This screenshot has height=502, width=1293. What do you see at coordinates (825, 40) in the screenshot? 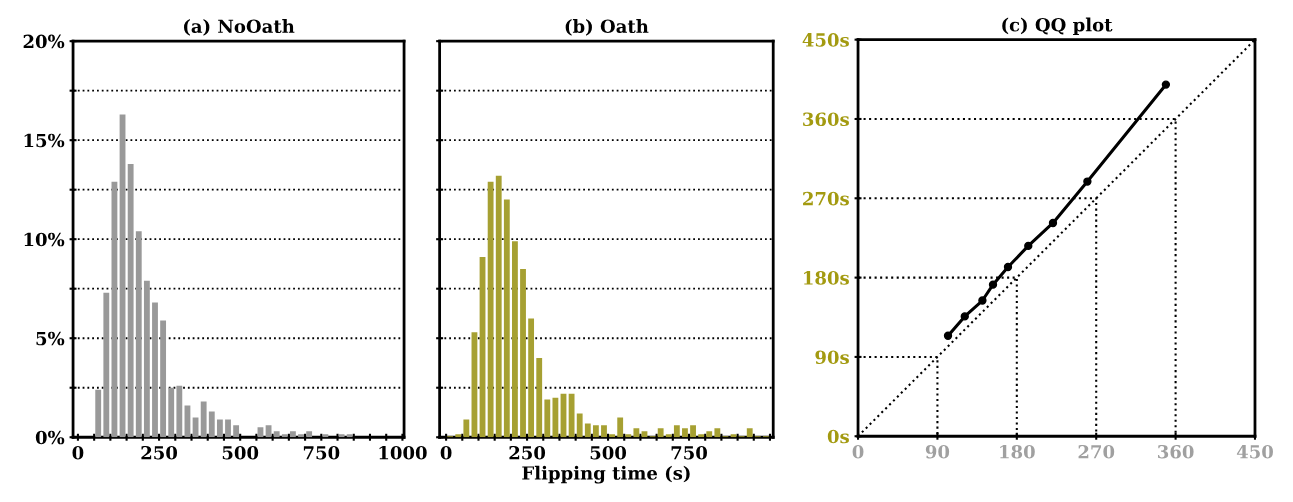
I see `y-tick-label: 450s` at bounding box center [825, 40].